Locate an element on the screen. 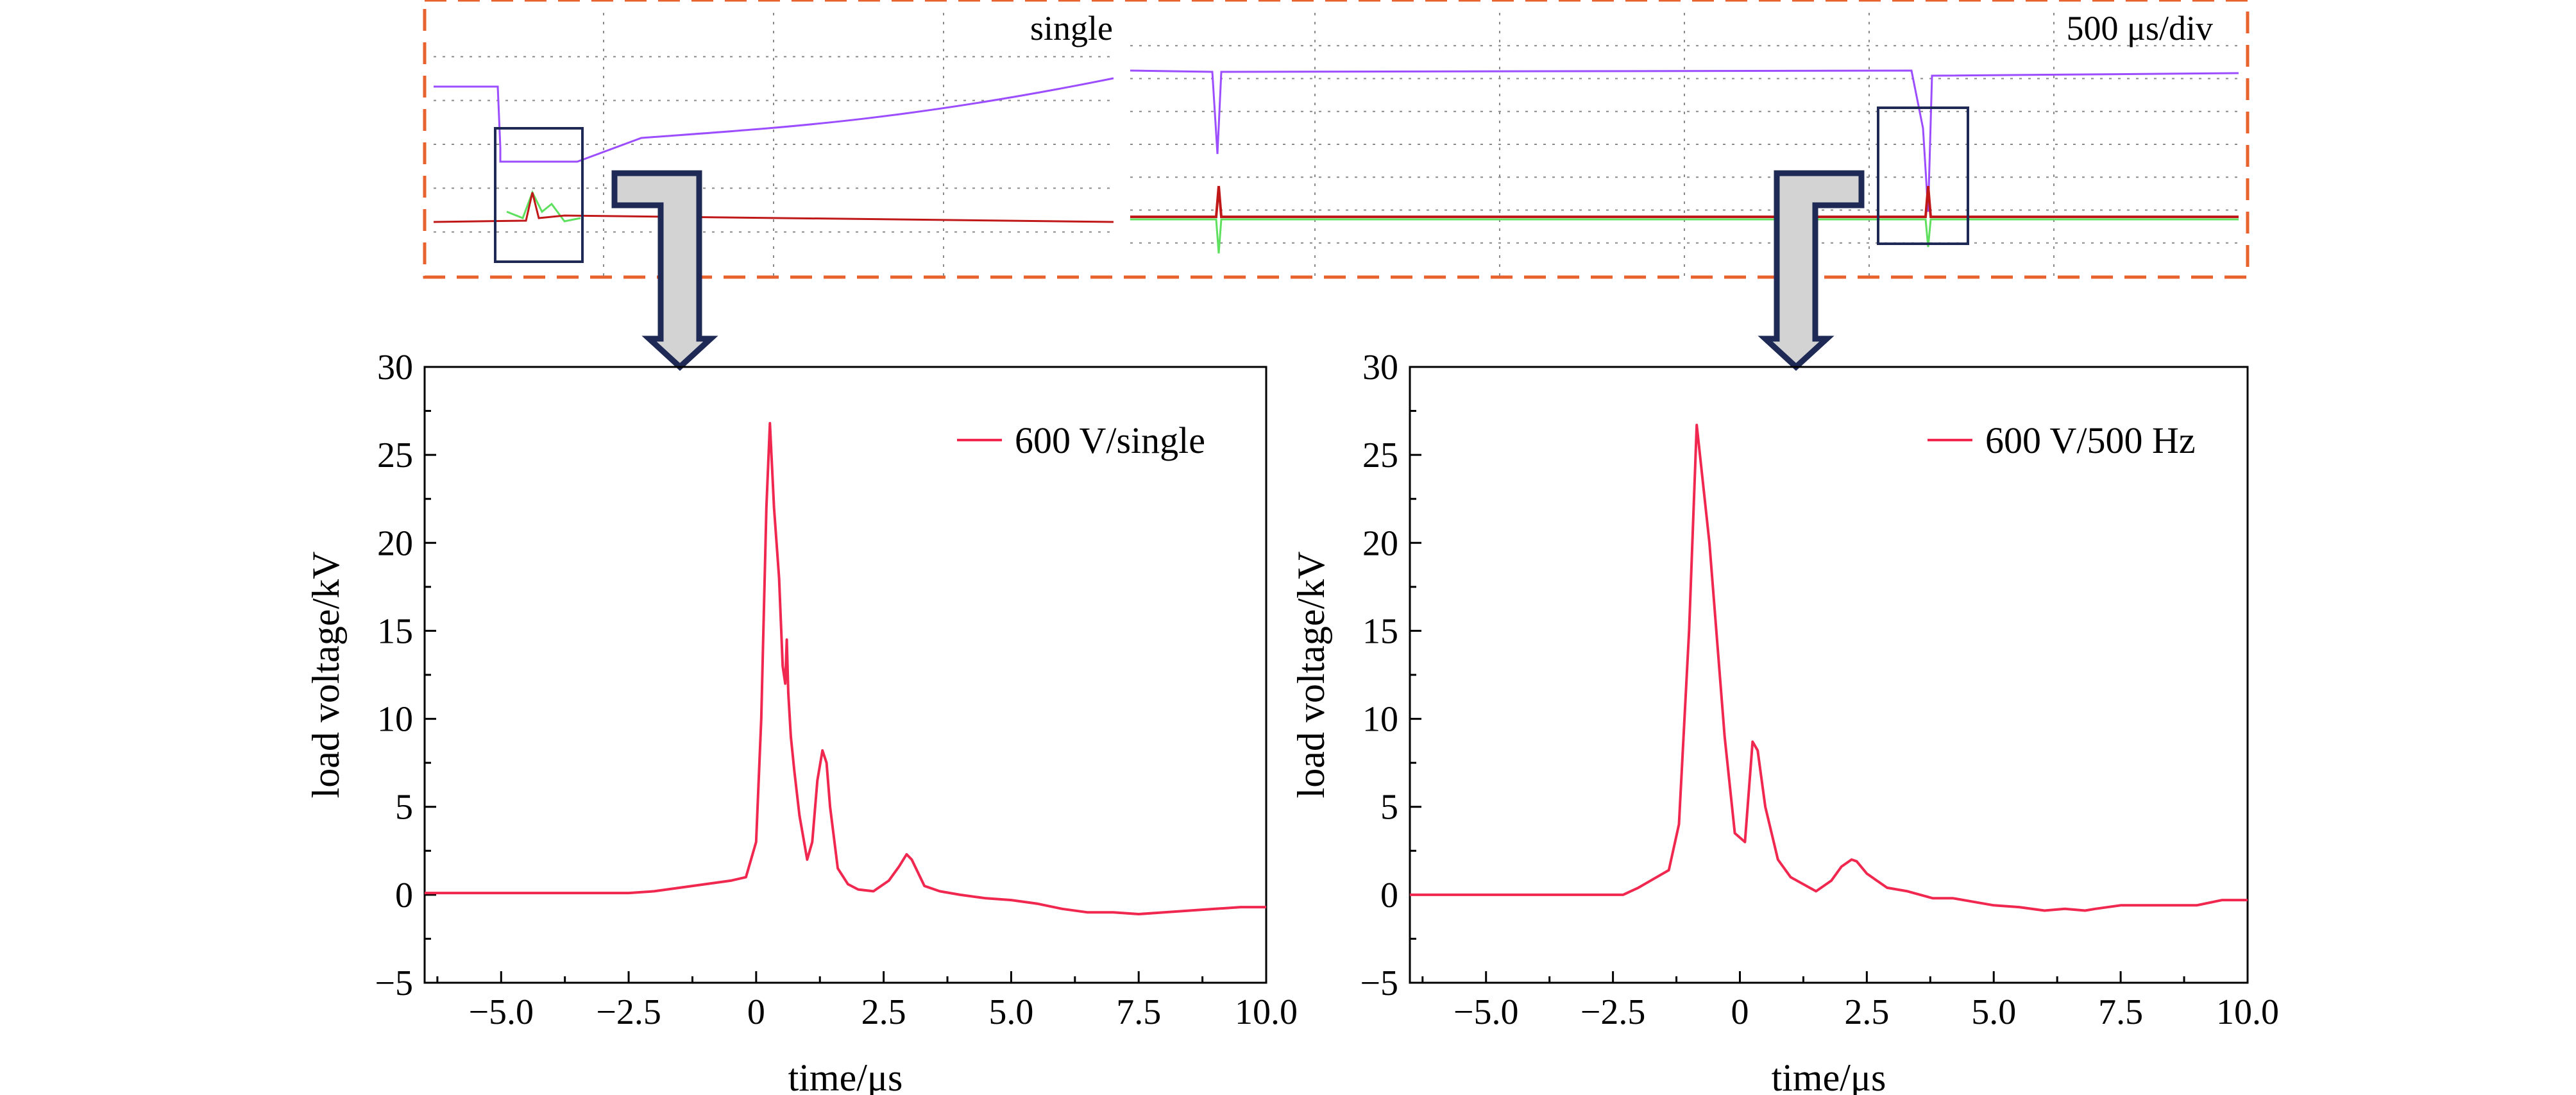 This screenshot has height=1095, width=2576. scope-right-label: 500 μs/div is located at coordinates (2140, 28).